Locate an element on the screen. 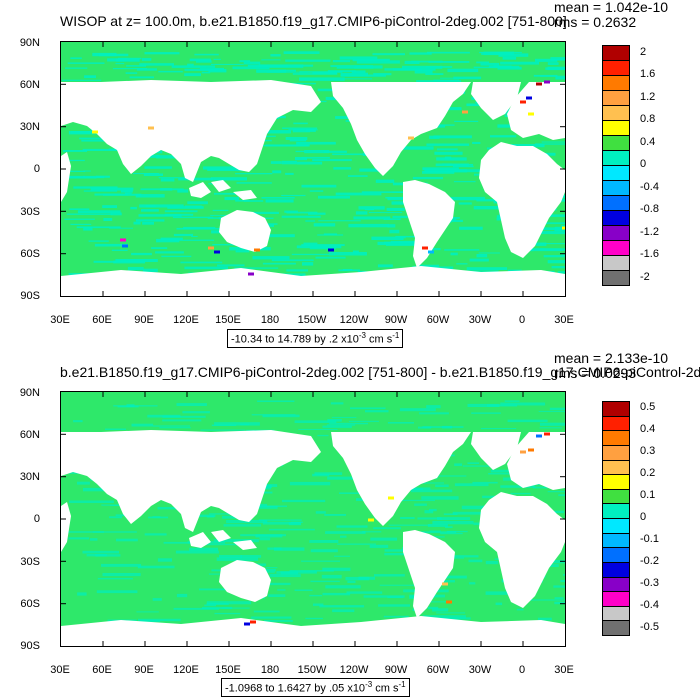 This screenshot has height=700, width=700. panel-2-lat-label: 90S is located at coordinates (30, 646).